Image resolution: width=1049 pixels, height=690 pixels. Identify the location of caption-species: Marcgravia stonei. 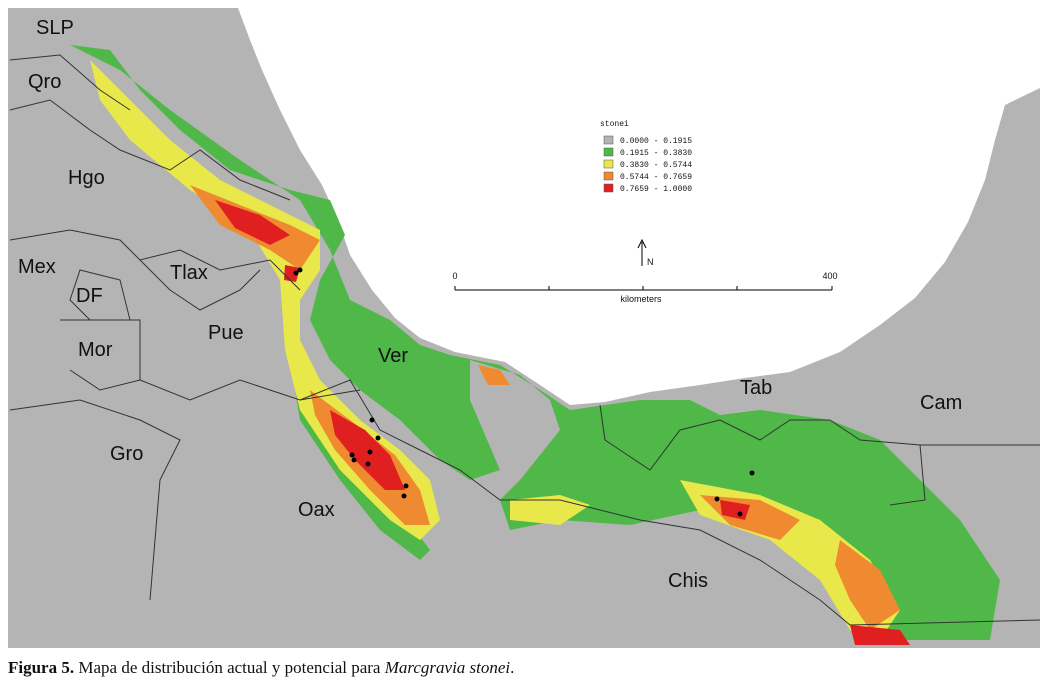
(447, 667).